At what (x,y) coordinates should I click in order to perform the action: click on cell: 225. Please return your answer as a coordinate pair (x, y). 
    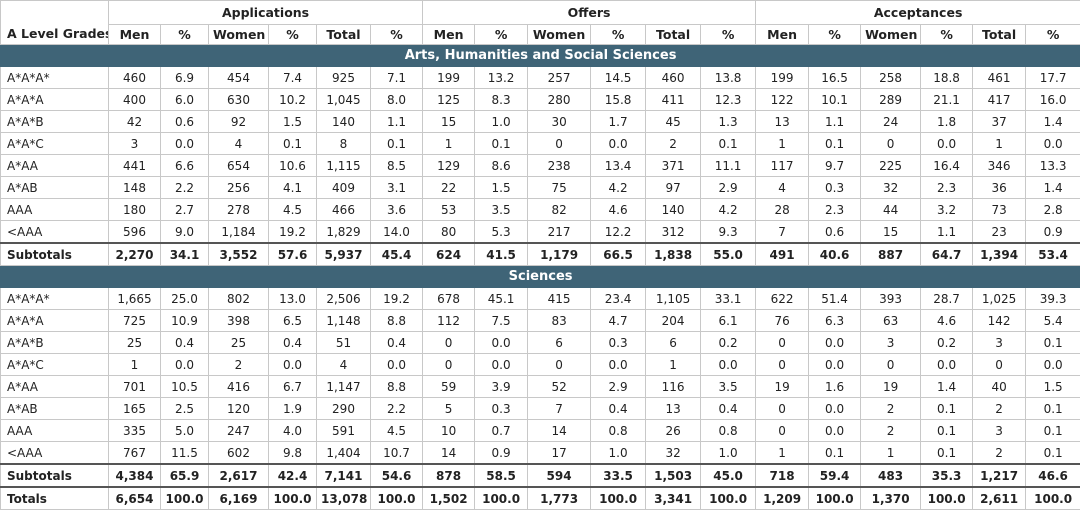
    Looking at the image, I should click on (891, 166).